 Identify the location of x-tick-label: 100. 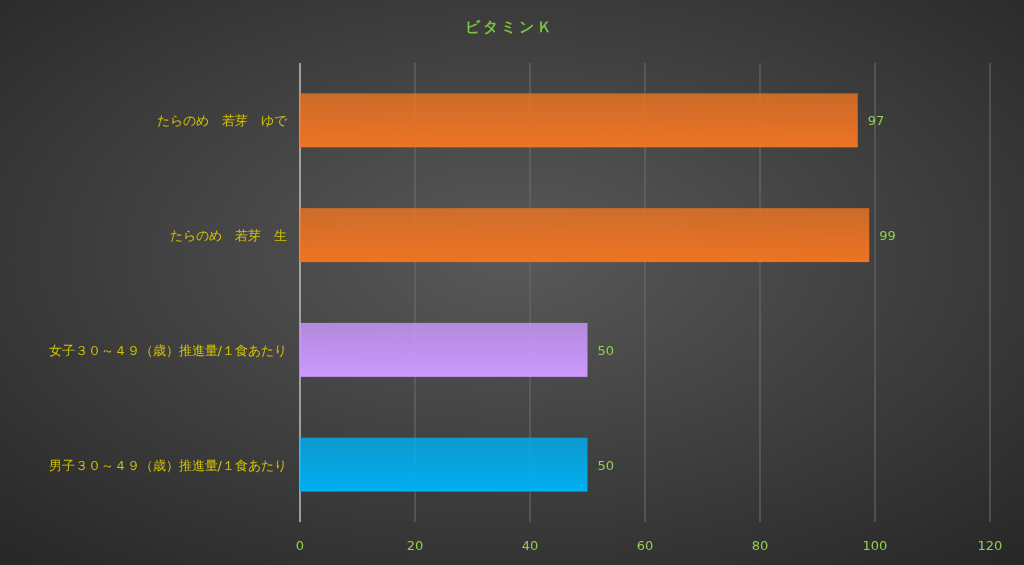
(875, 545).